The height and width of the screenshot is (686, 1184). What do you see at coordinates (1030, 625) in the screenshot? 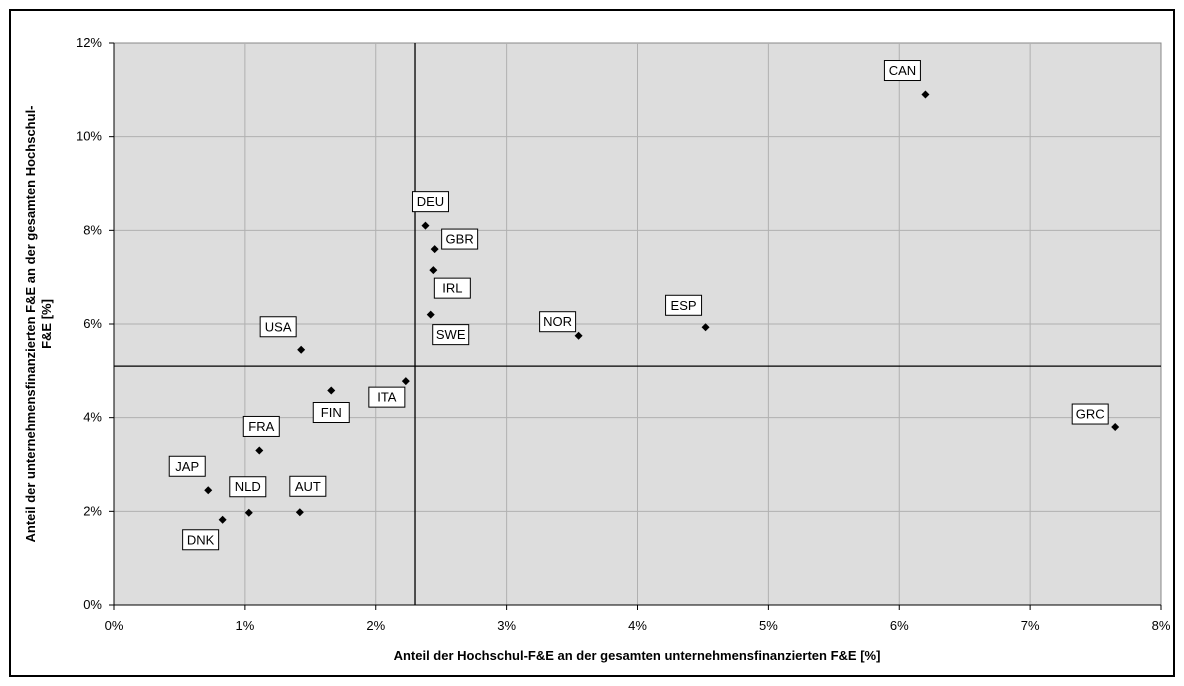
I see `x-tick-label: 7%` at bounding box center [1030, 625].